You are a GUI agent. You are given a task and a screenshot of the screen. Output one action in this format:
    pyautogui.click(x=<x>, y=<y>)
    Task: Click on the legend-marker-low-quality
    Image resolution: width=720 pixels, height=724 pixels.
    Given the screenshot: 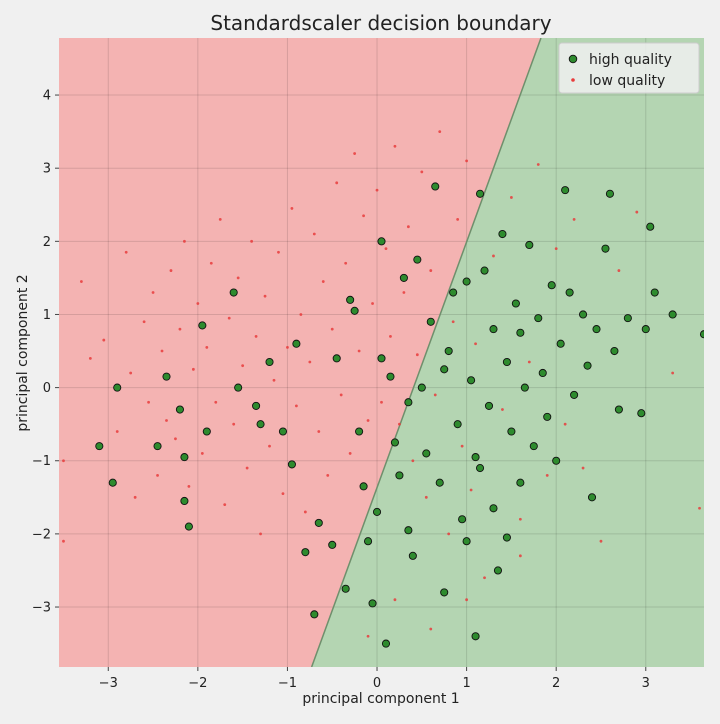 What is the action you would take?
    pyautogui.click(x=573, y=80)
    